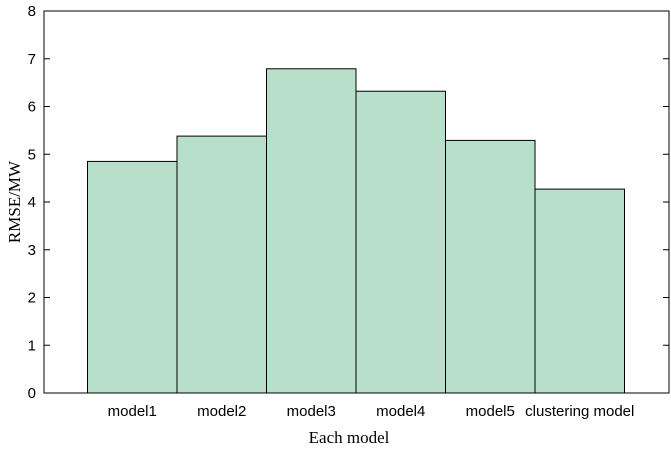 The height and width of the screenshot is (451, 671). I want to click on y-tick-label: 1, so click(32, 345).